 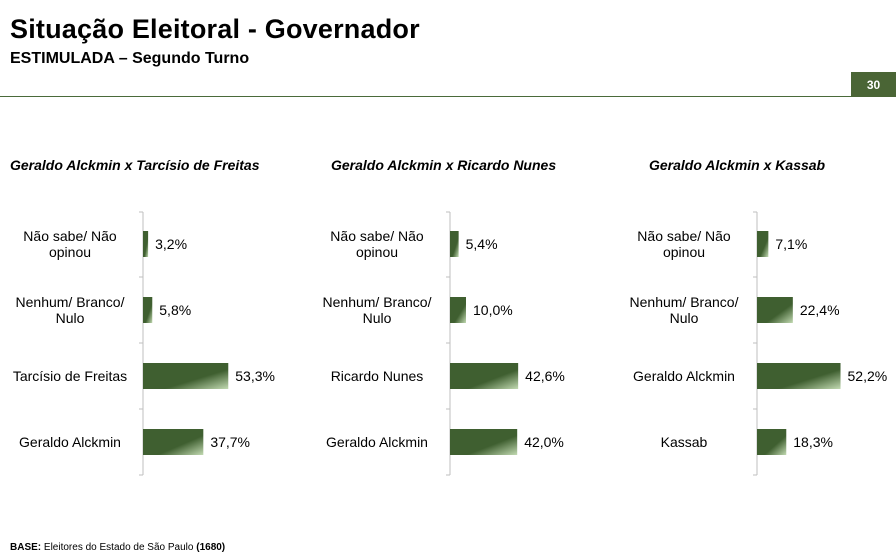 I want to click on page-subtitle: ESTIMULADA – Segundo Turno, so click(x=130, y=58).